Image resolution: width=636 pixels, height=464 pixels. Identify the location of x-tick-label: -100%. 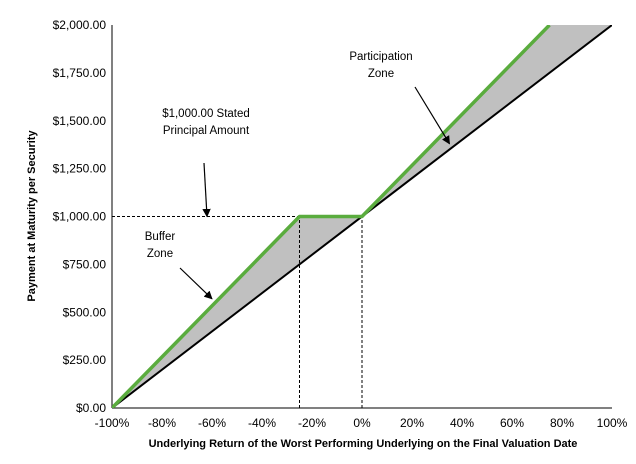
(112, 423).